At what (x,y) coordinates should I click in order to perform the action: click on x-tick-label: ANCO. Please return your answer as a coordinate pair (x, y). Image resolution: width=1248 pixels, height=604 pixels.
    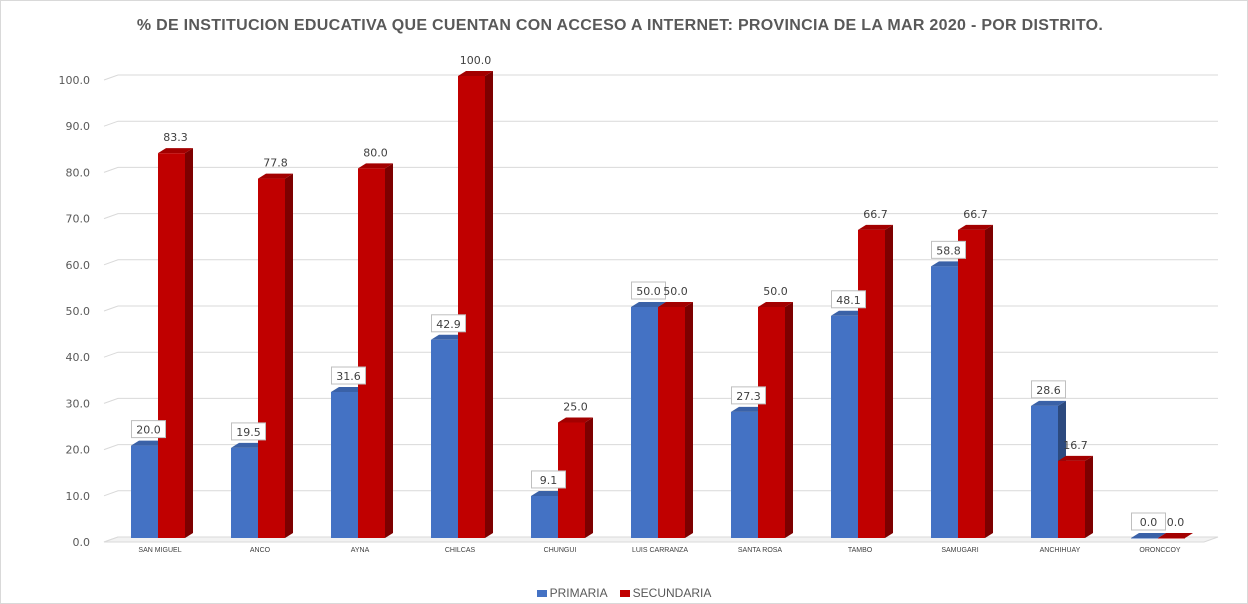
    Looking at the image, I should click on (260, 550).